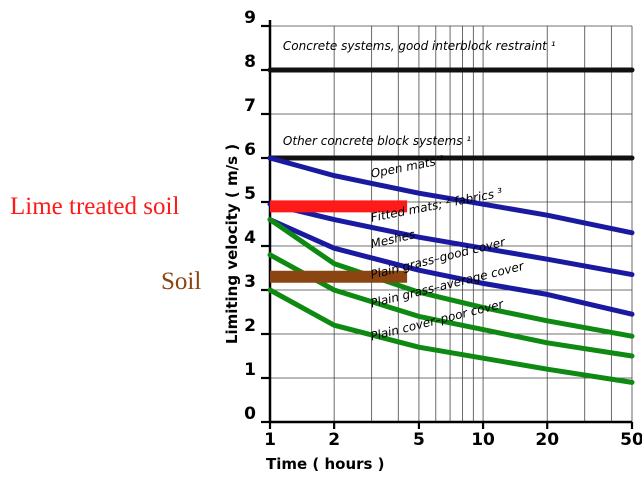  I want to click on y-tick-label: 6, so click(250, 150).